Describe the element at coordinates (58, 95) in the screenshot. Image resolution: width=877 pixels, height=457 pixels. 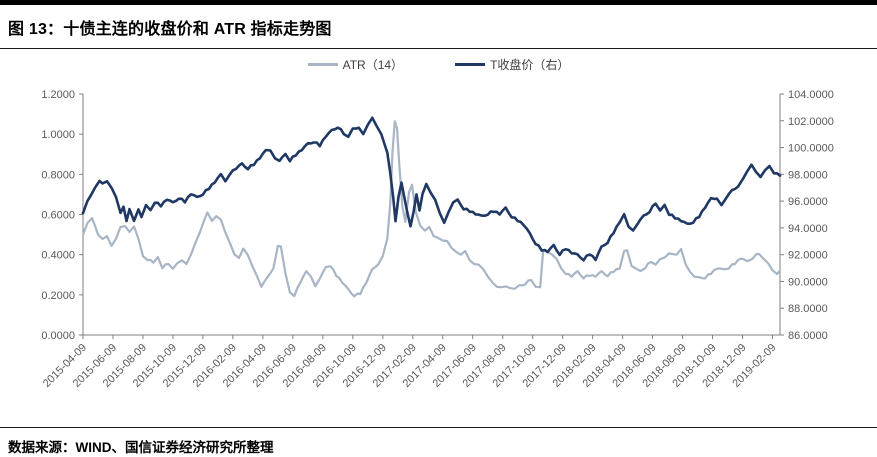
I see `y-axis-label-left: 1.2000` at that location.